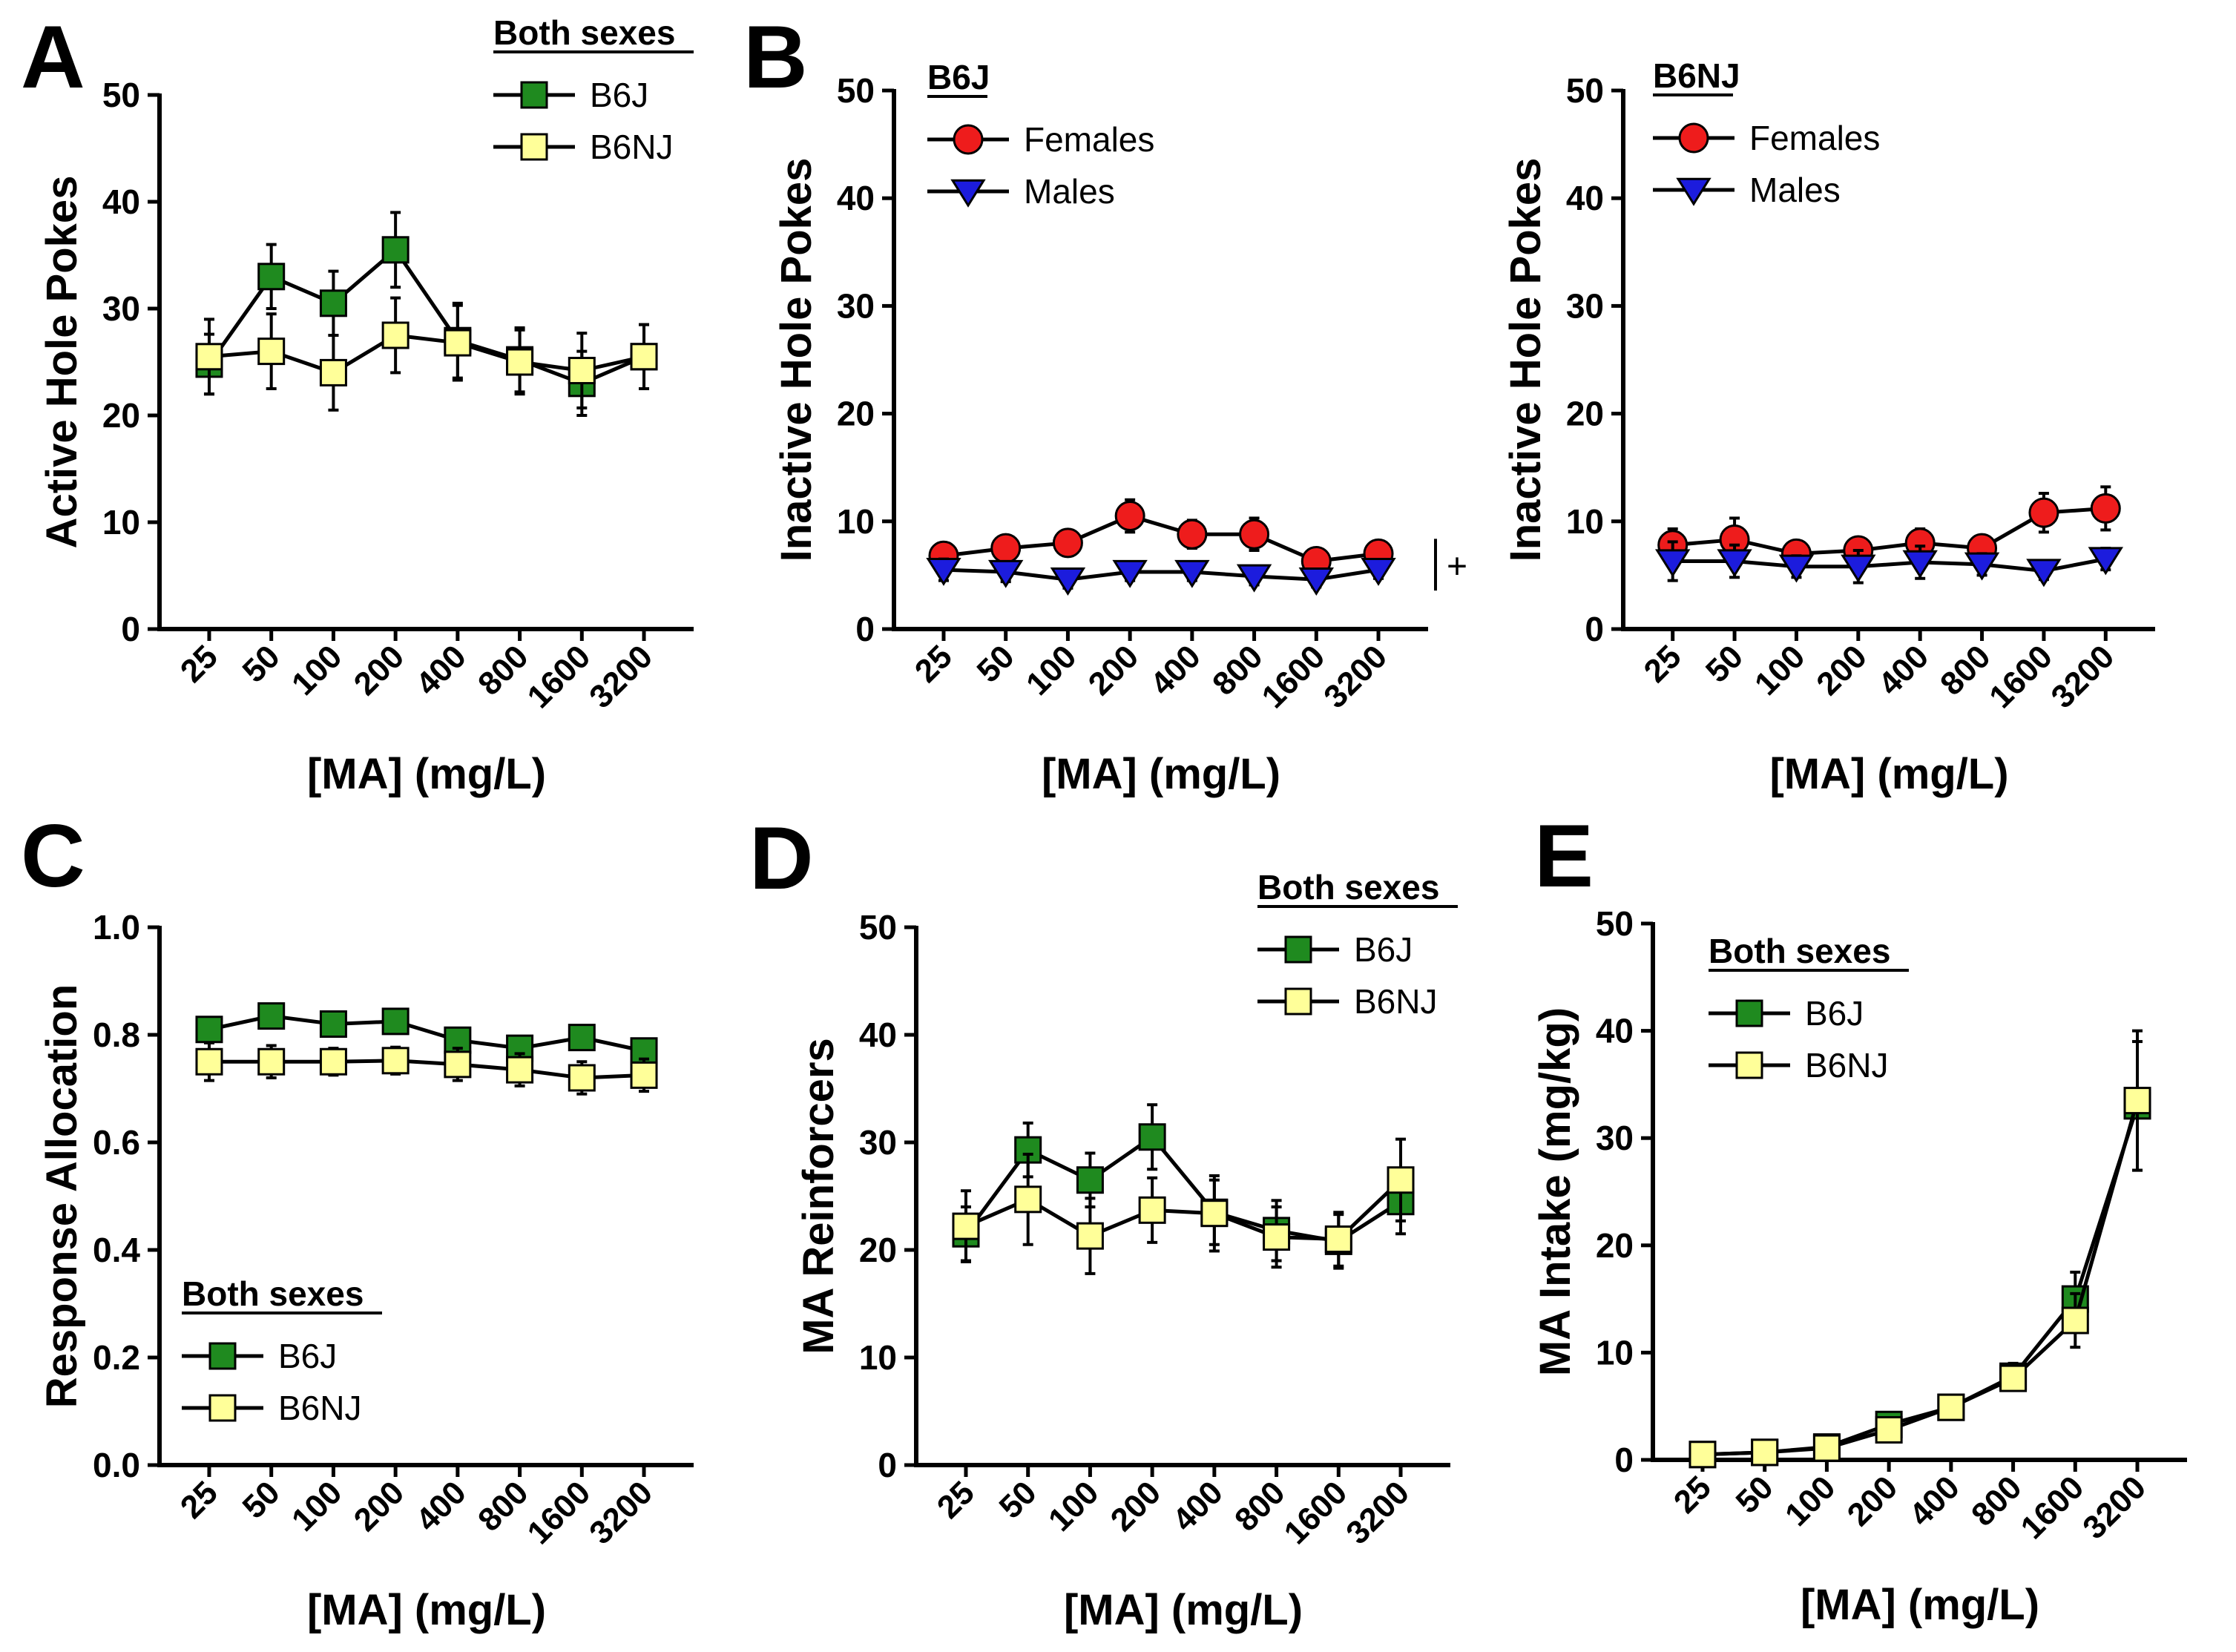  What do you see at coordinates (62, 1197) in the screenshot?
I see `y-axis-label: Response Allocation` at bounding box center [62, 1197].